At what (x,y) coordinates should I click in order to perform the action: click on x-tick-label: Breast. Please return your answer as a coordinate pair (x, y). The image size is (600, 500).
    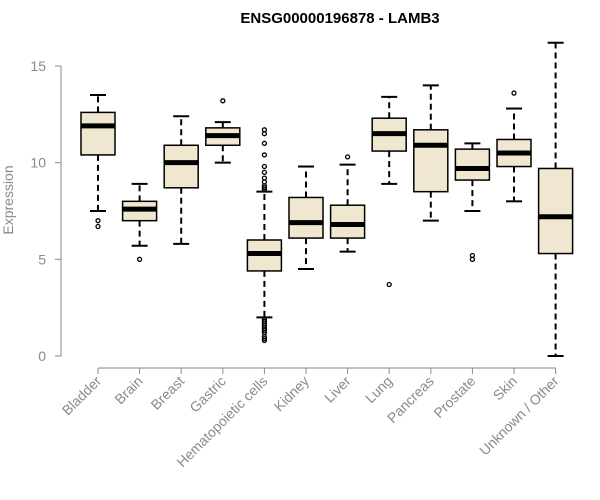
    Looking at the image, I should click on (167, 393).